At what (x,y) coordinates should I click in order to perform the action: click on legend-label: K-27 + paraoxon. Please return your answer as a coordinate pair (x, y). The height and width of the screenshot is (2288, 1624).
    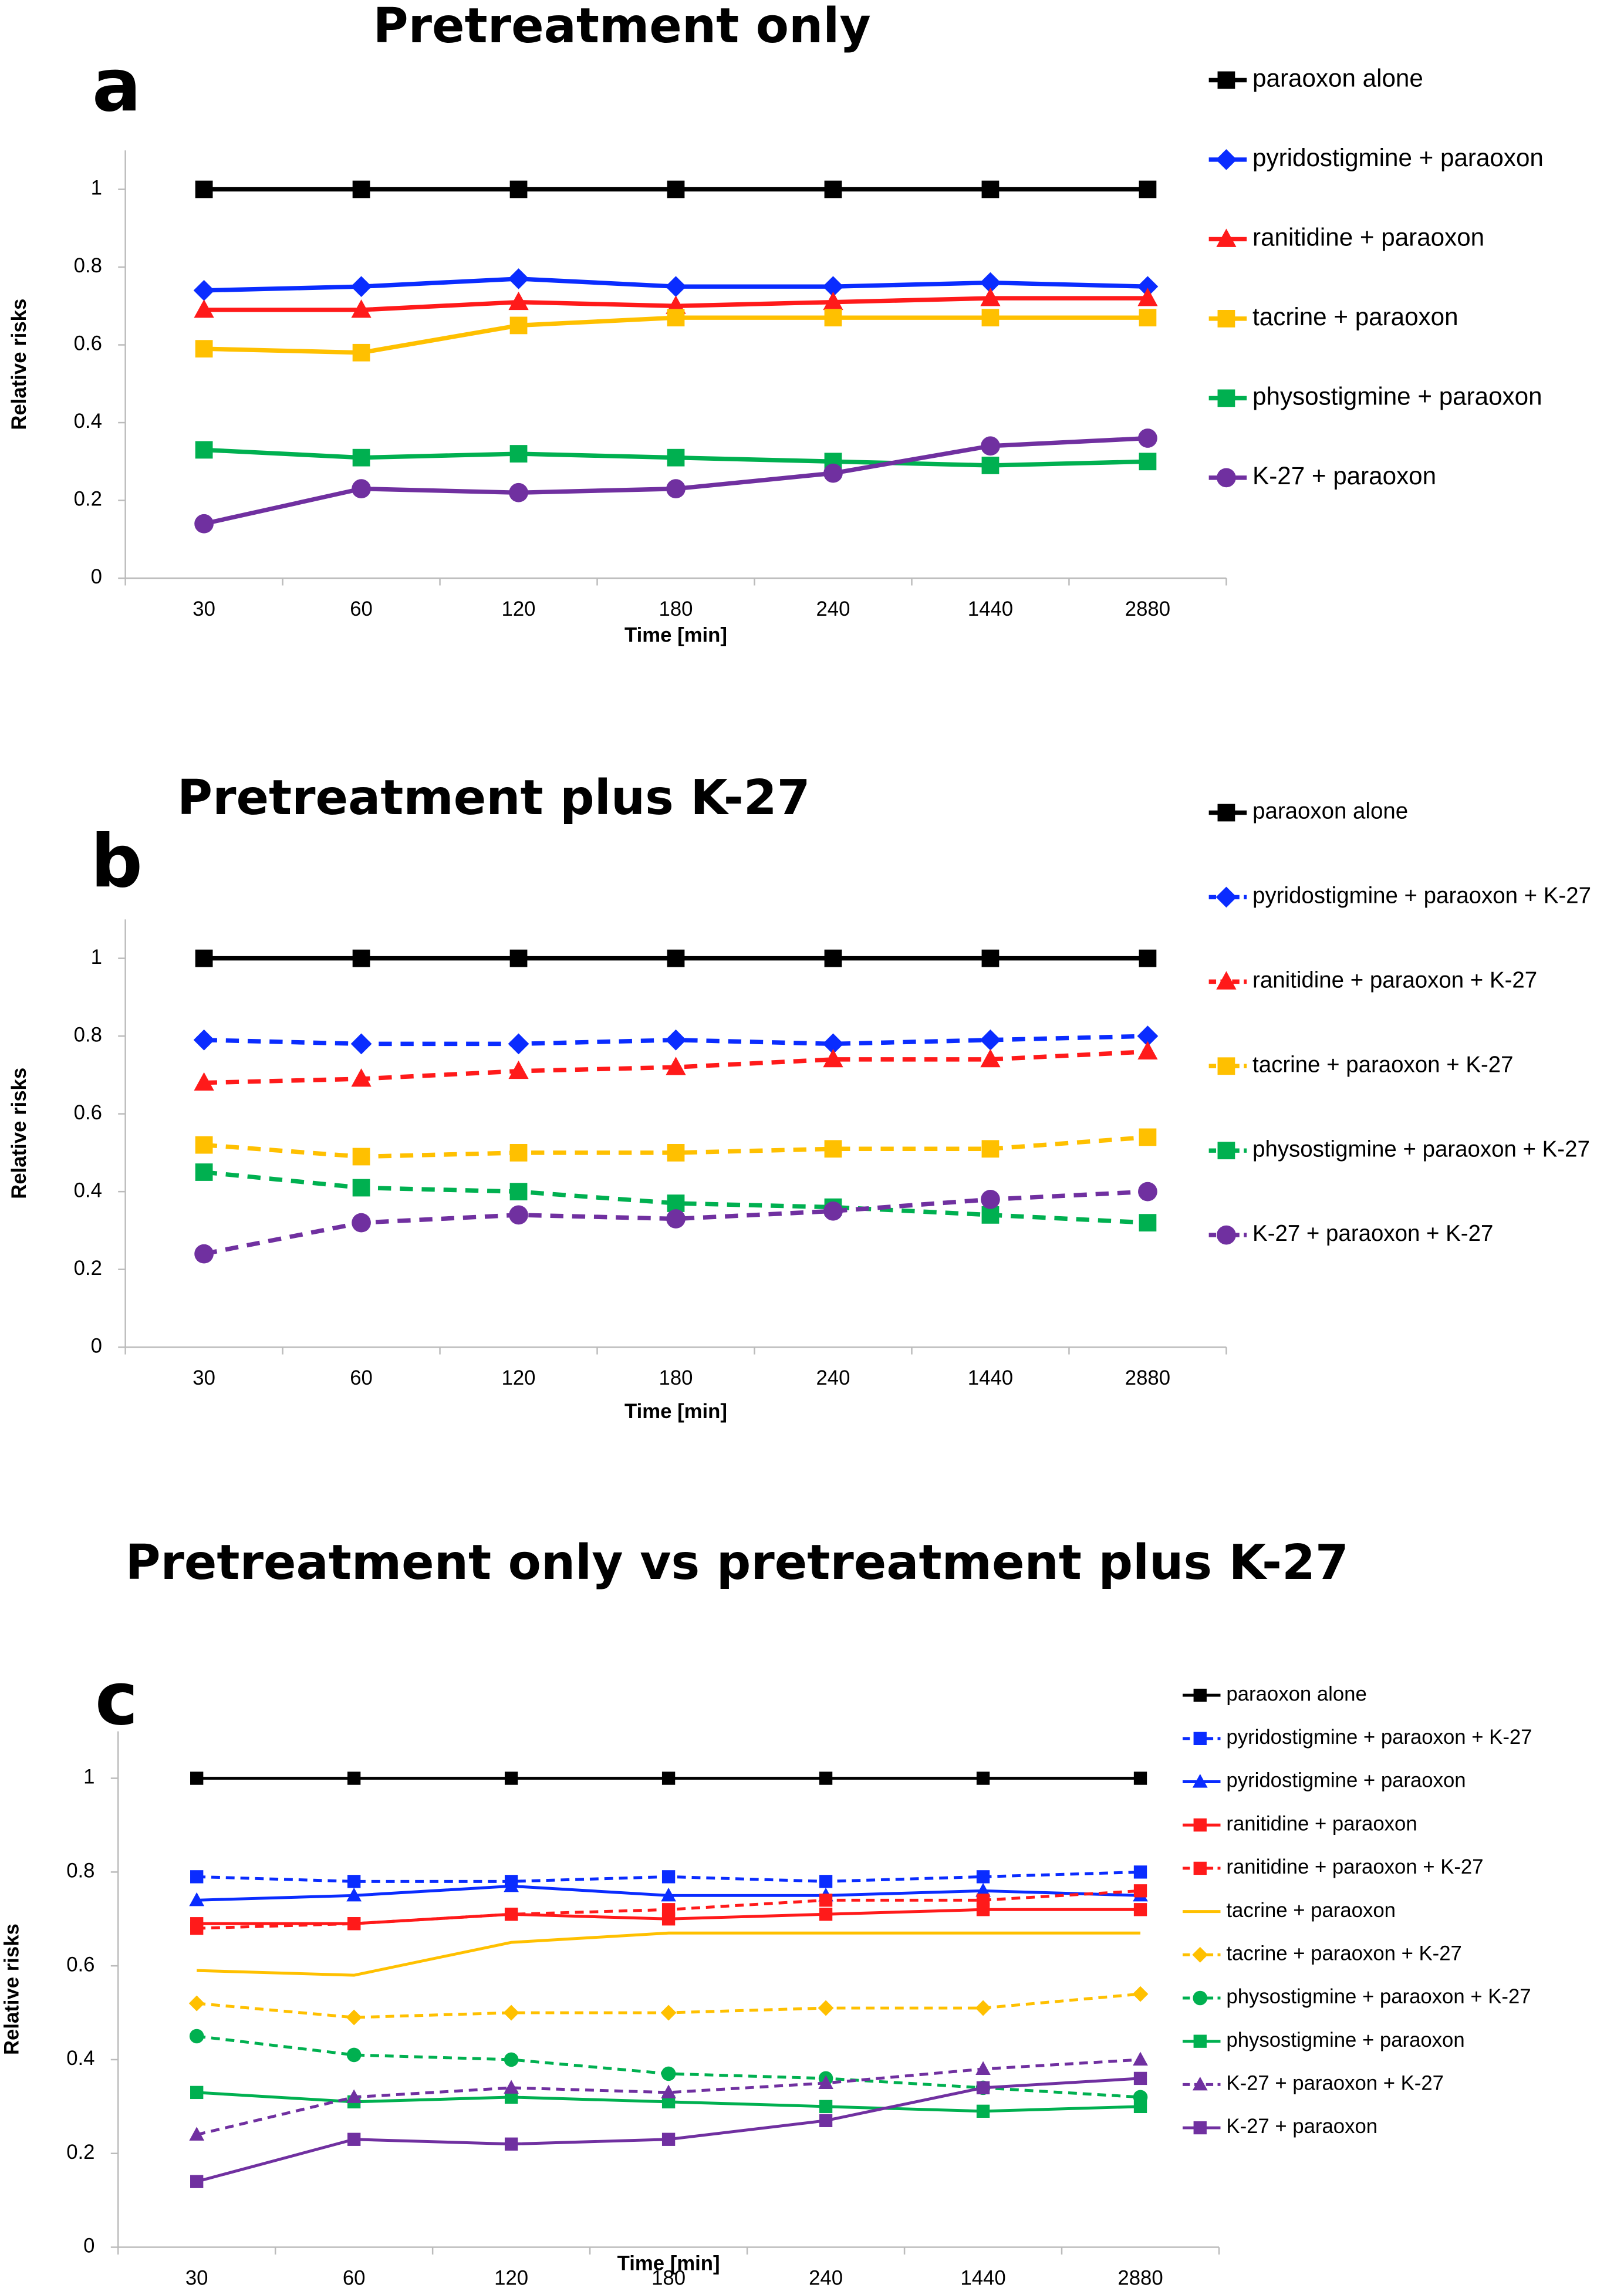
    Looking at the image, I should click on (1344, 476).